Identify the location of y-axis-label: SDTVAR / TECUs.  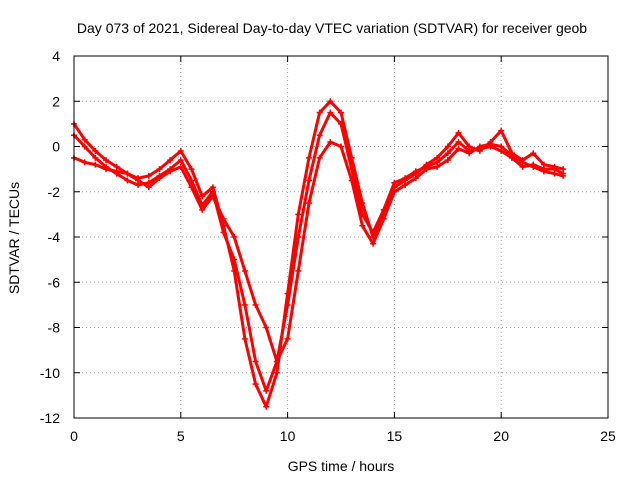
(14, 238).